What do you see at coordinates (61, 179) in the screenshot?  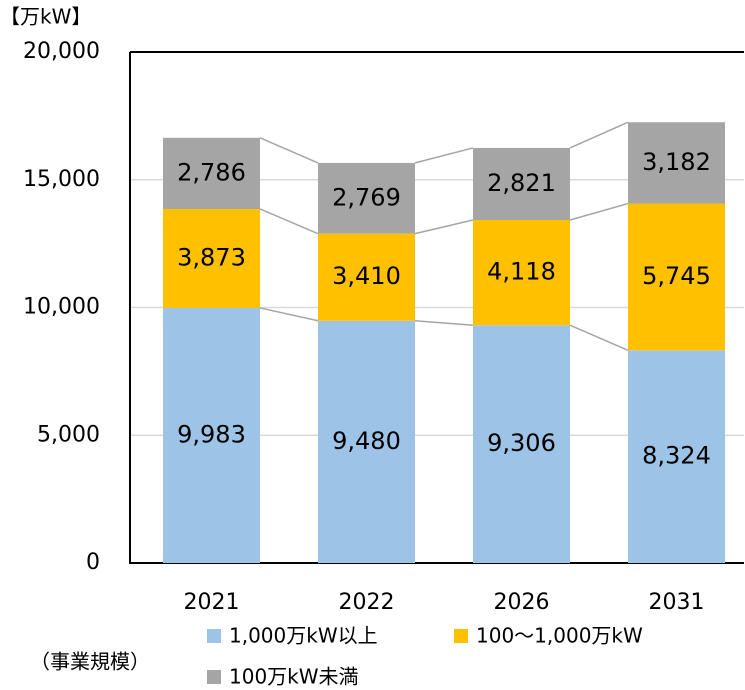 I see `y-tick-label: 15,000` at bounding box center [61, 179].